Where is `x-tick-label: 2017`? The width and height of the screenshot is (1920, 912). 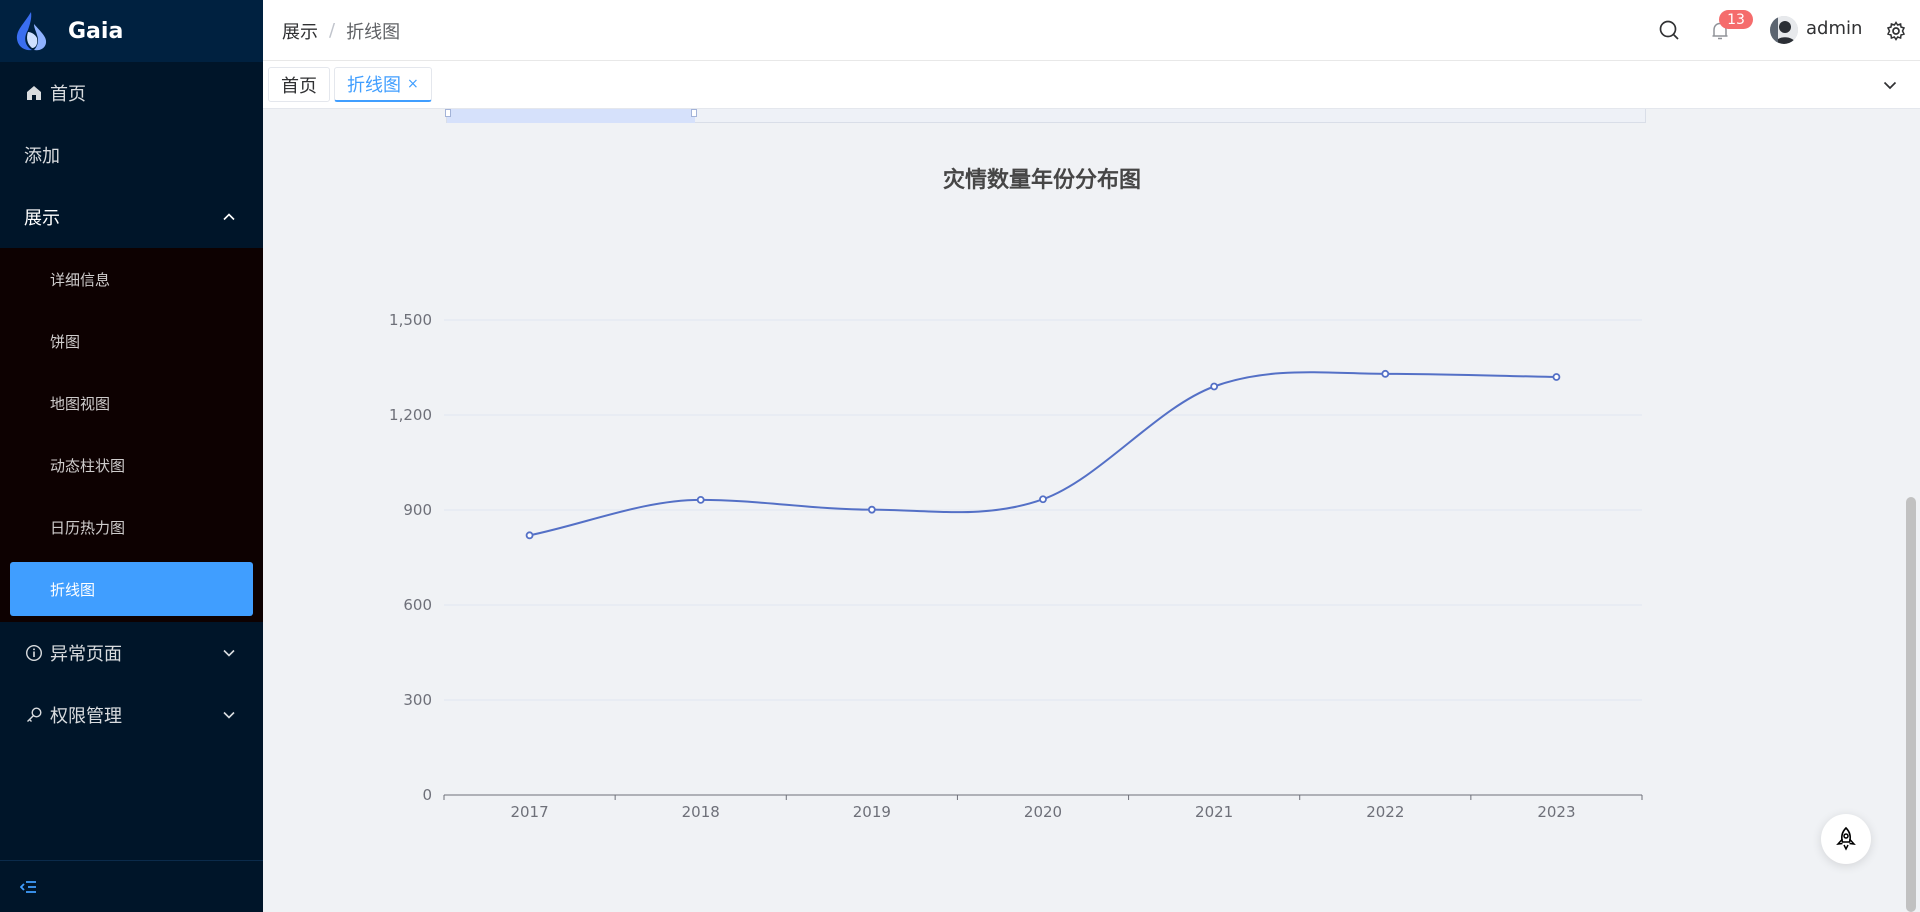 x-tick-label: 2017 is located at coordinates (529, 812).